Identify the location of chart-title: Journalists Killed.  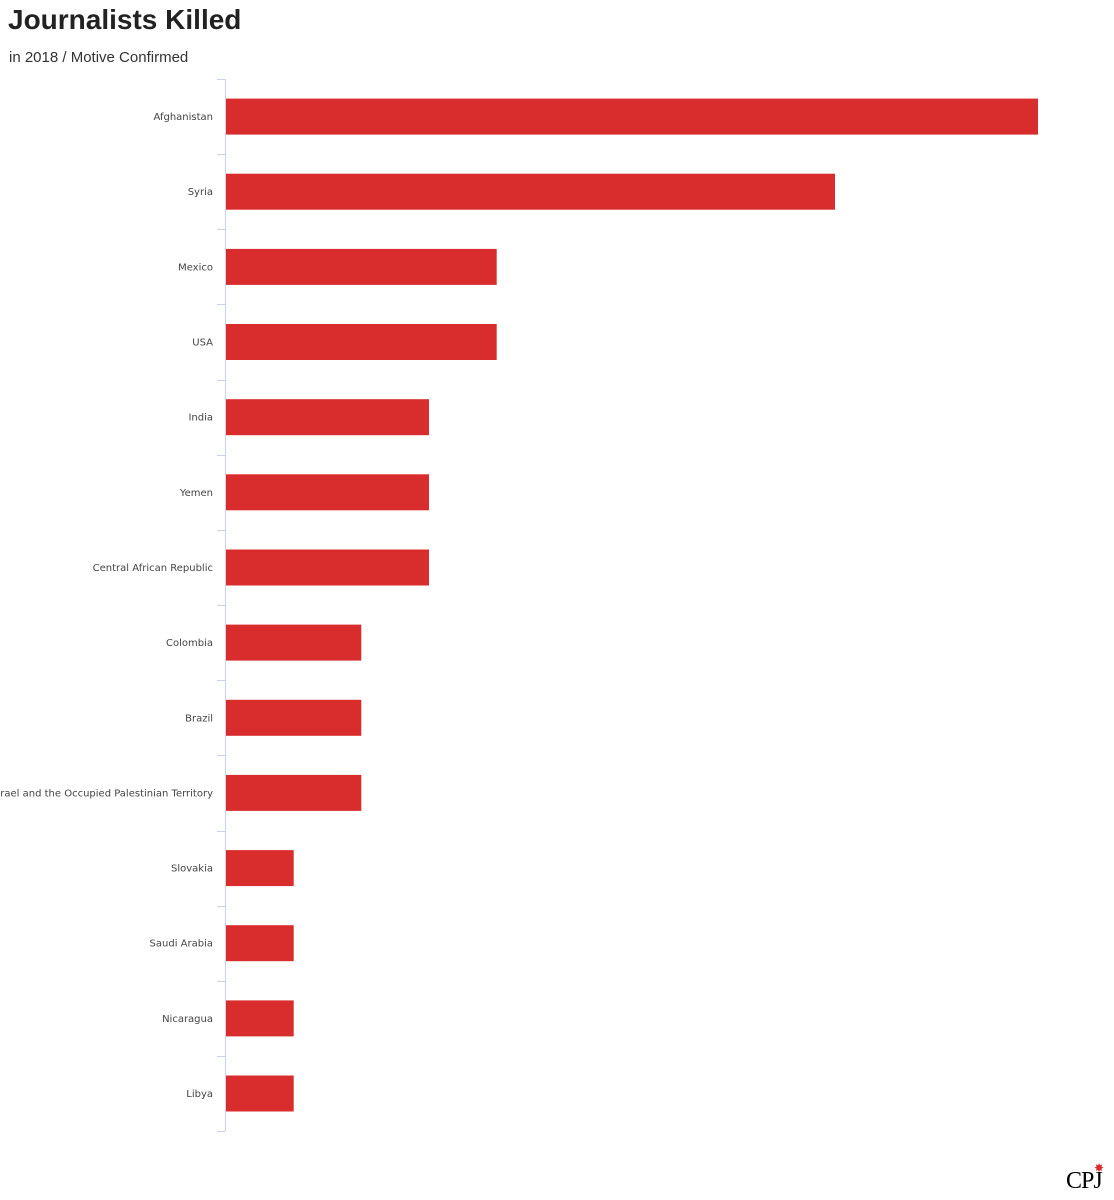
(125, 19).